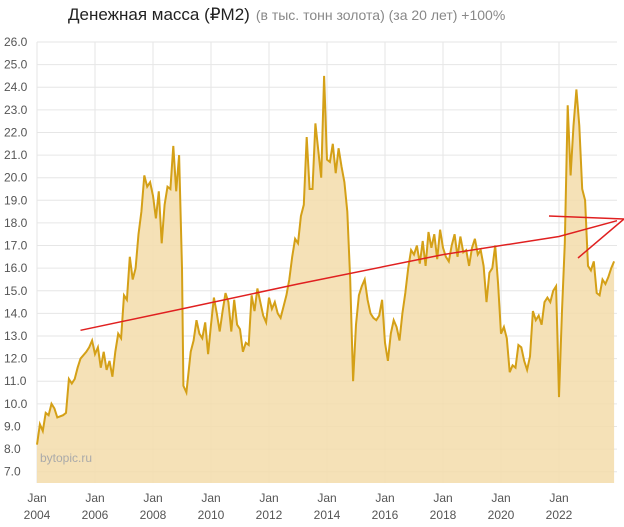 Image resolution: width=624 pixels, height=527 pixels. I want to click on x-tick-label-line: 2010, so click(211, 515).